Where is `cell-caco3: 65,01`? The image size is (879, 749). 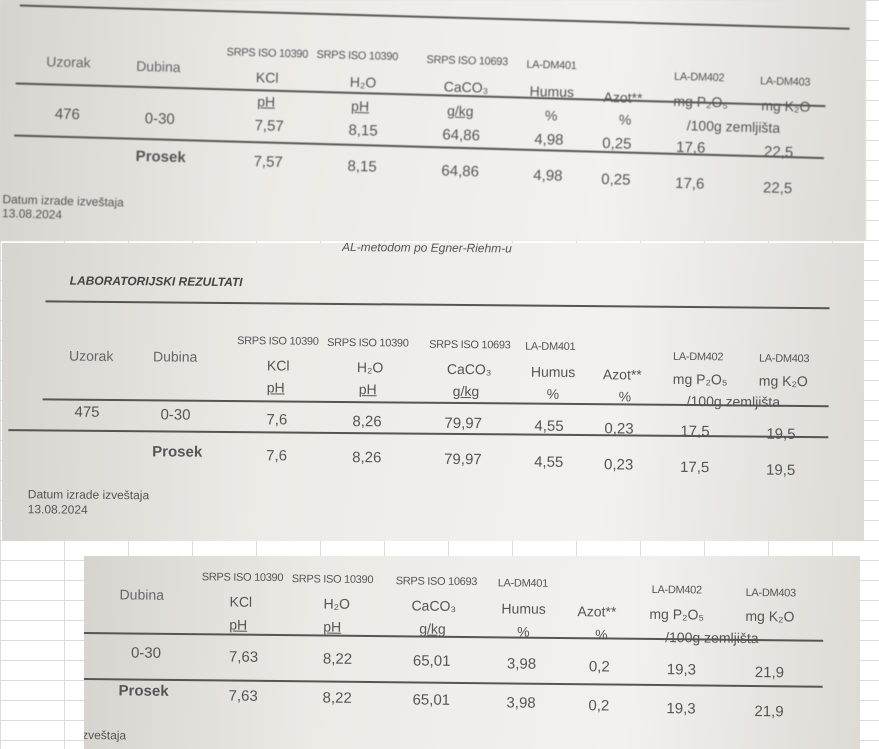
cell-caco3: 65,01 is located at coordinates (431, 661).